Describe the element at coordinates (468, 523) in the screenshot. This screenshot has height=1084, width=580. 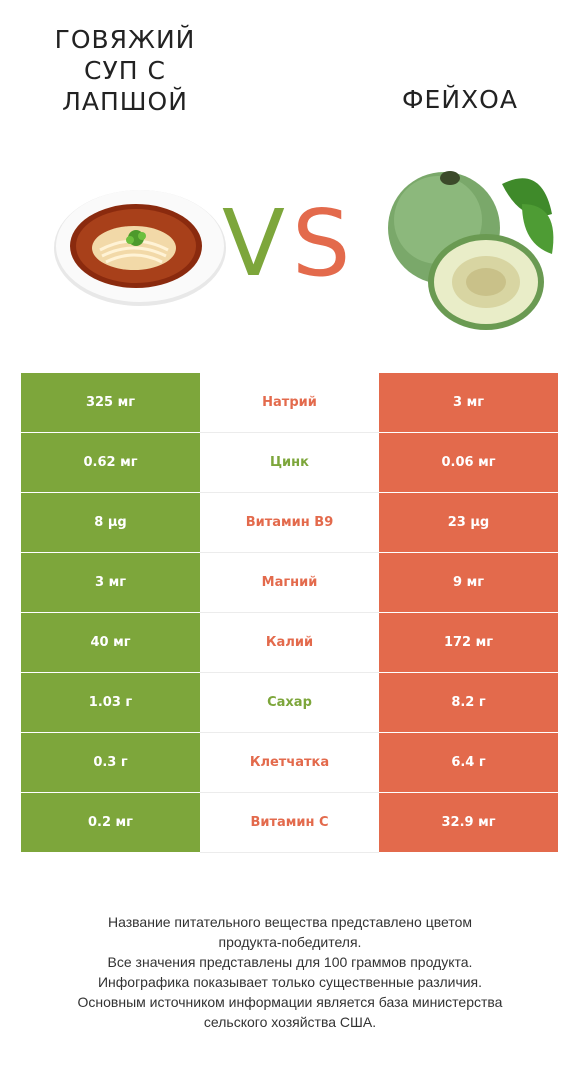
I see `right-value: 23 µg` at that location.